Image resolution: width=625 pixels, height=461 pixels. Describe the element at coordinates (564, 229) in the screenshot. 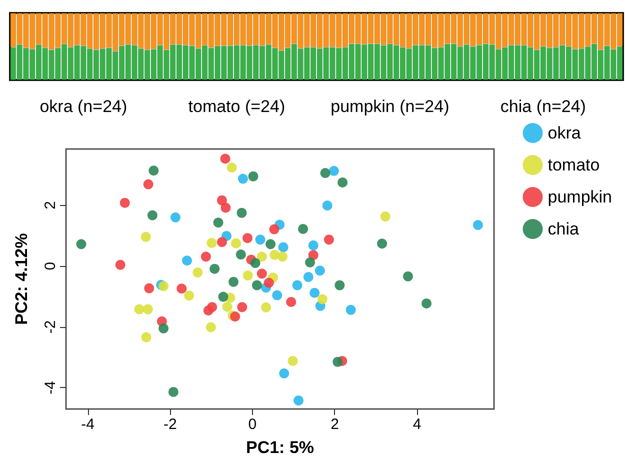

I see `legend-label: chia` at that location.